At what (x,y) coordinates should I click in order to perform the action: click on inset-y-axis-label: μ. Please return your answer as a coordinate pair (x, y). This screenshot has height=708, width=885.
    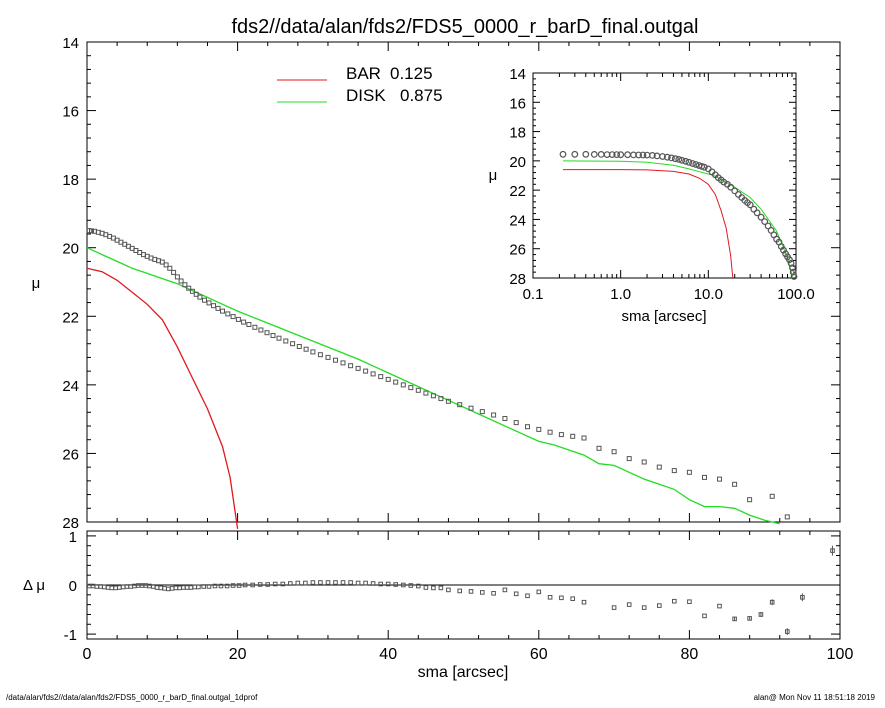
    Looking at the image, I should click on (493, 175).